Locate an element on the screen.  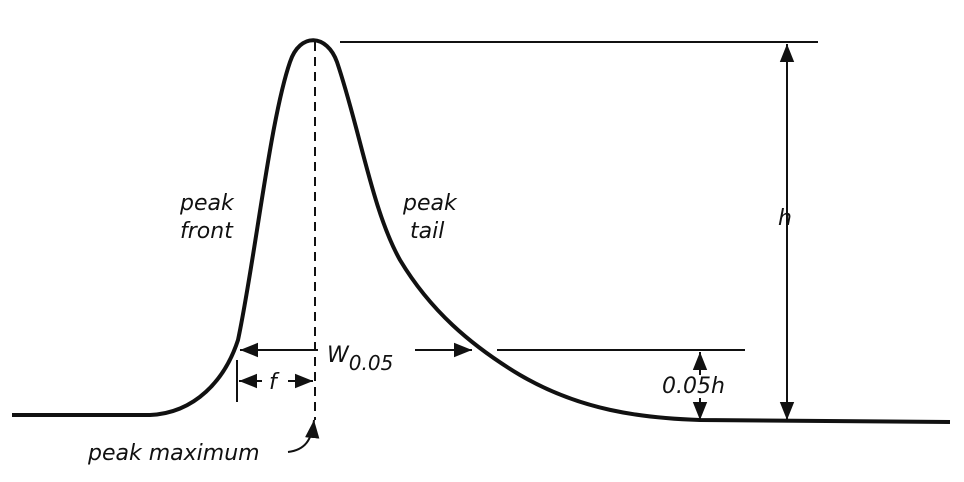
label: peak maximum is located at coordinates (173, 453).